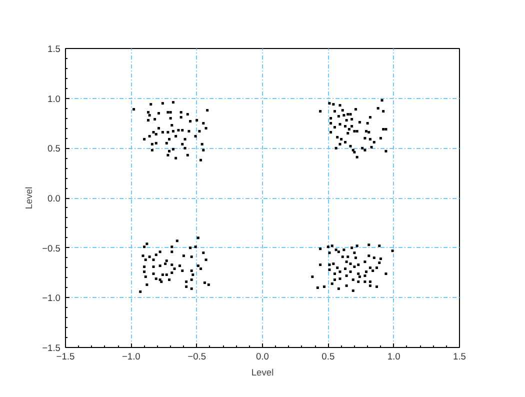 The image size is (525, 397). Describe the element at coordinates (131, 357) in the screenshot. I see `x-tick-label: −1.0` at that location.